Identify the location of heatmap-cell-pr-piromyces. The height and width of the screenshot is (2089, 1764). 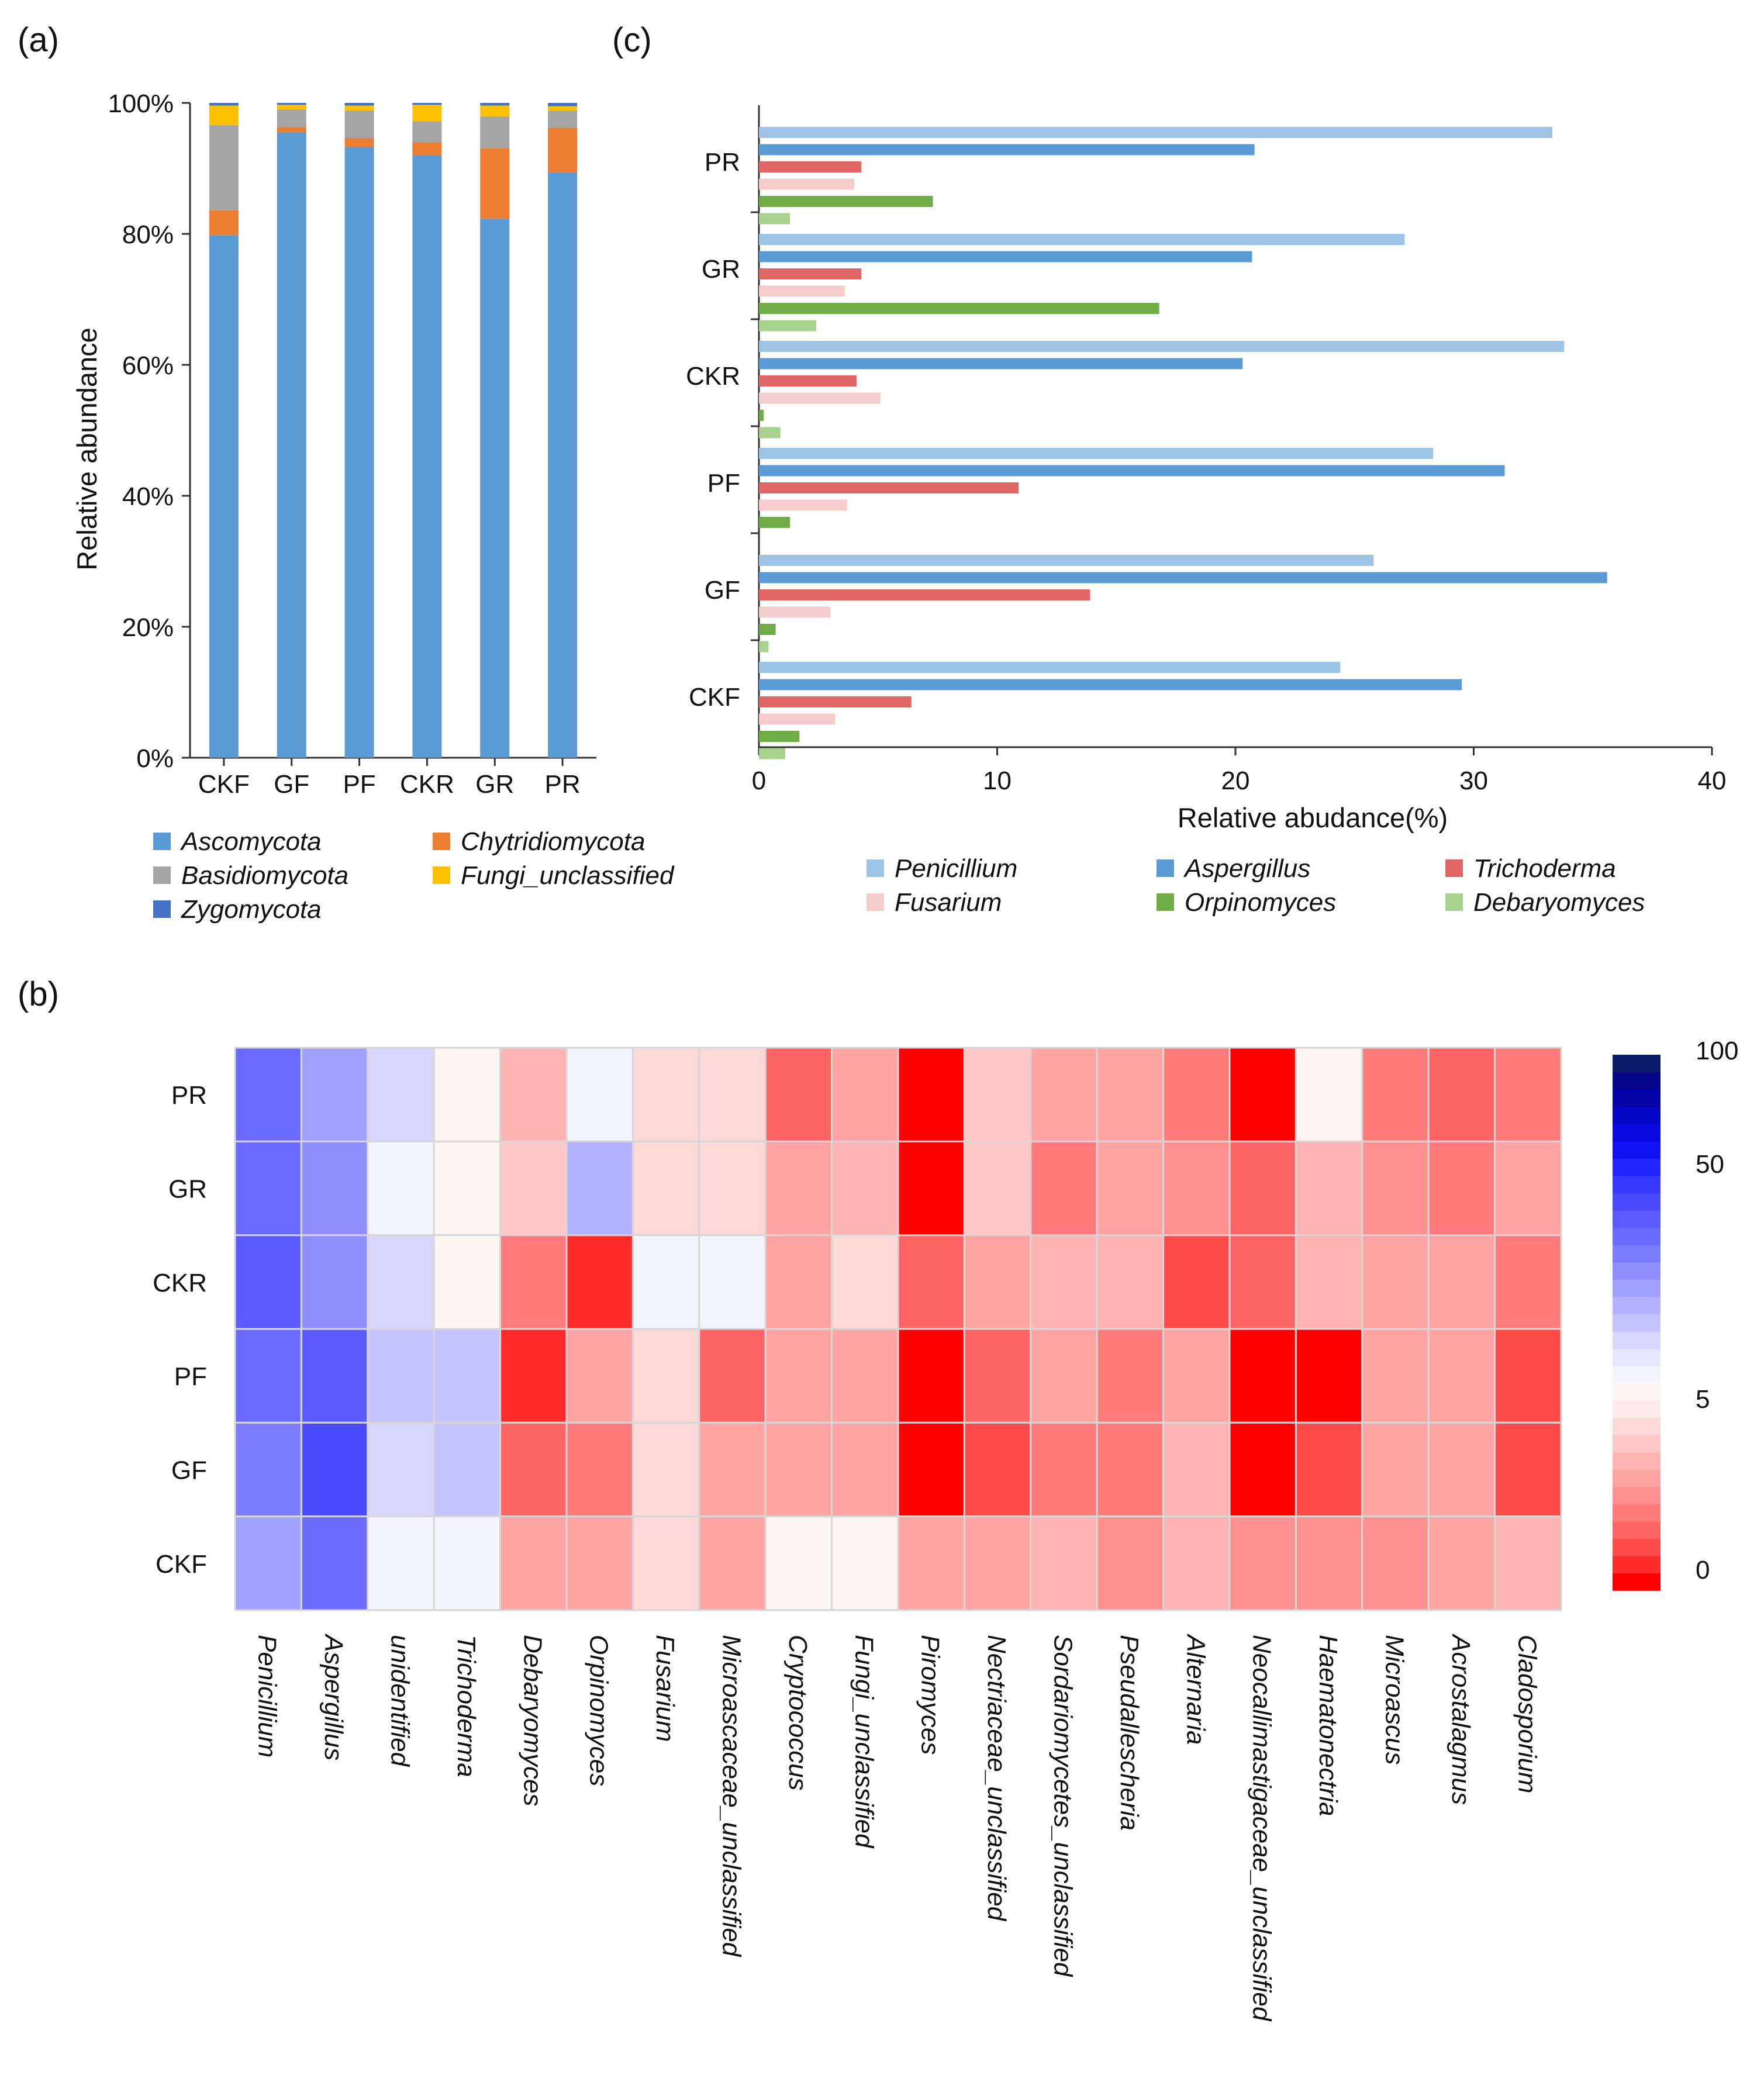
(931, 1094).